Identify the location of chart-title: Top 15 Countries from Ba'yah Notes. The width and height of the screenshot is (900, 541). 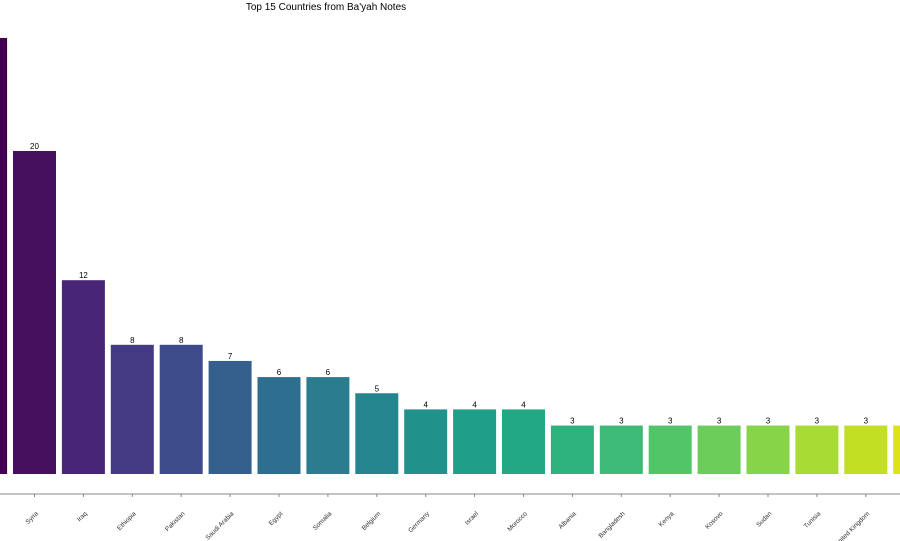
(326, 7).